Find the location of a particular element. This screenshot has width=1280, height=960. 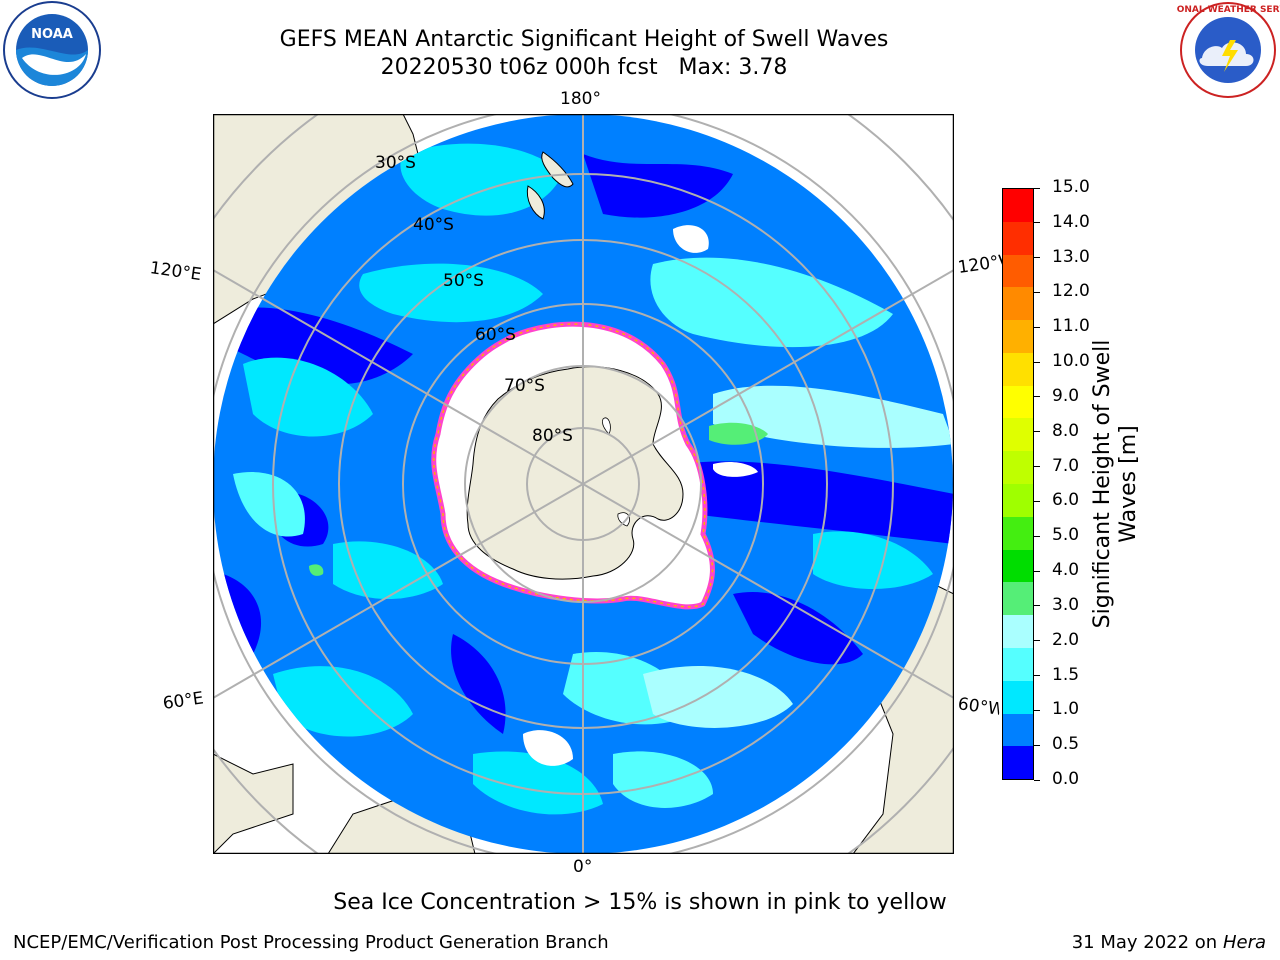

colorbar is located at coordinates (1018, 484).